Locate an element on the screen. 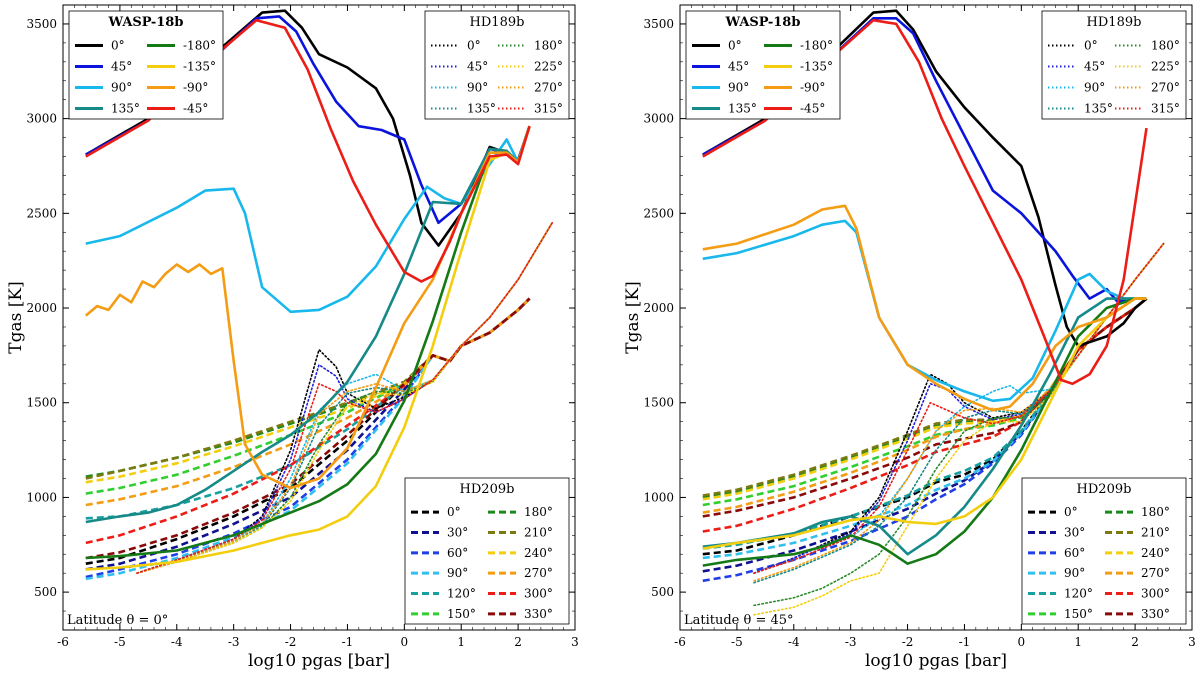 The image size is (1200, 673). legend-wasp: WASP-18b 0° 45° 90° 135° -180° -135° -90° -45° is located at coordinates (763, 65).